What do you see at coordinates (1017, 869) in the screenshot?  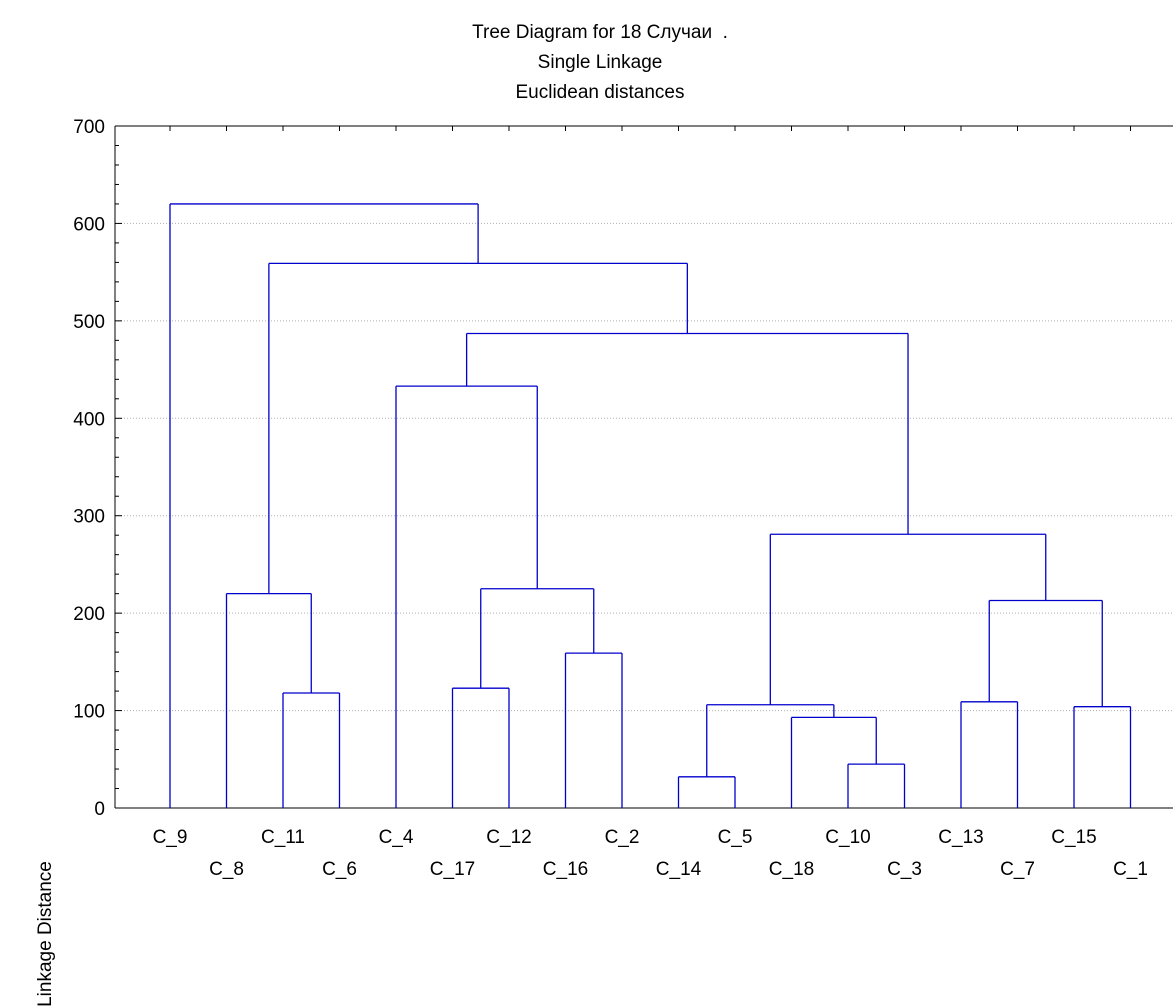 I see `leaf-label: C_7` at bounding box center [1017, 869].